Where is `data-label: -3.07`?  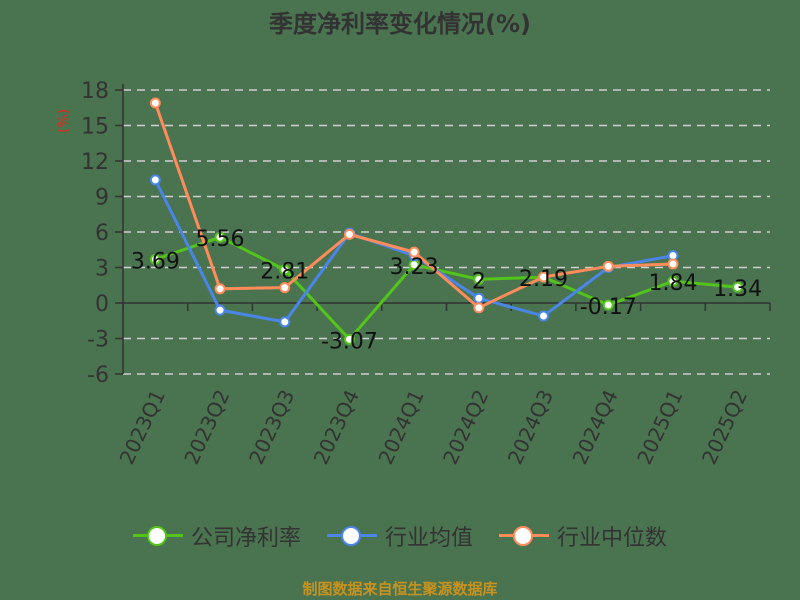 data-label: -3.07 is located at coordinates (349, 341).